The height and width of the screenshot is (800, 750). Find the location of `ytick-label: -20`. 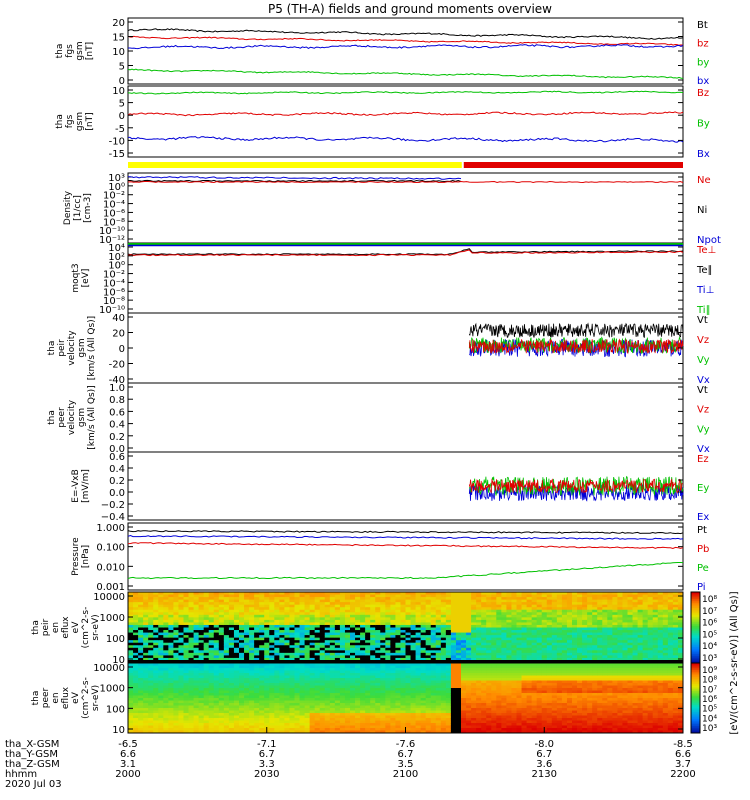

ytick-label: -20 is located at coordinates (117, 365).